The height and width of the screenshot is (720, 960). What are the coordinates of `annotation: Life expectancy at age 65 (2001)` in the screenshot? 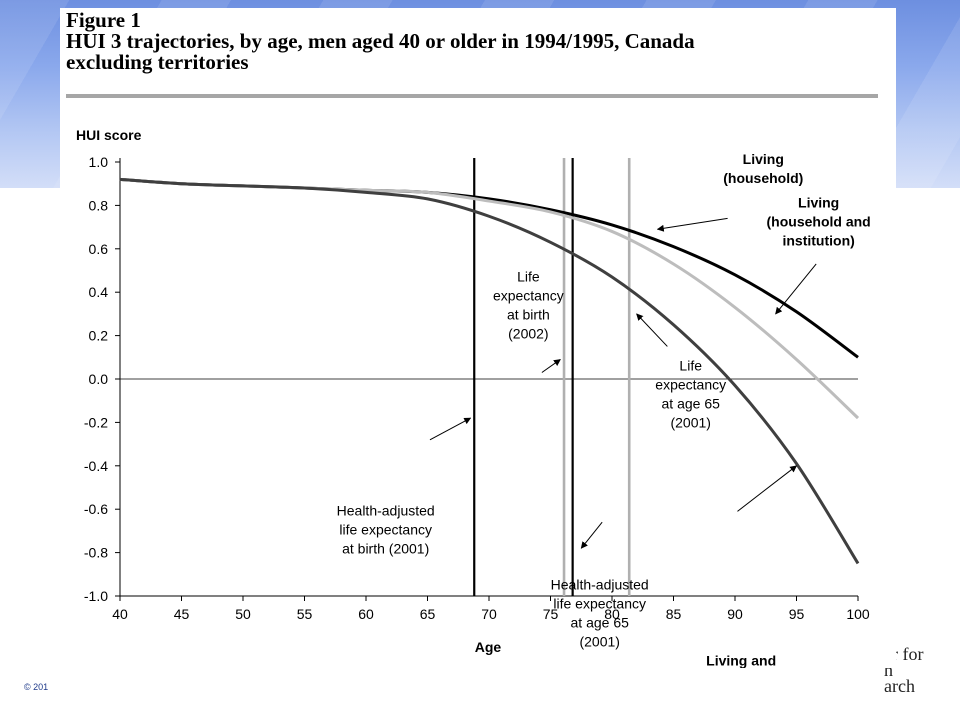 It's located at (681, 371).